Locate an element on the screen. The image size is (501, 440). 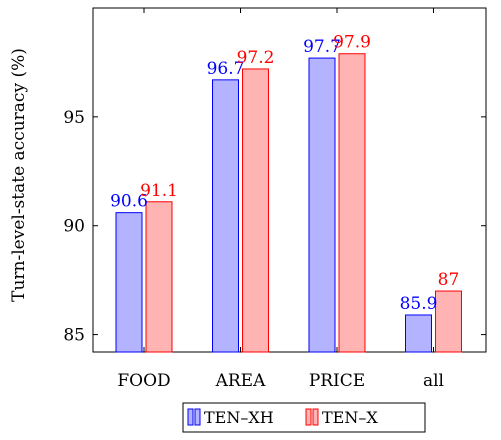
data-label: 90.6 is located at coordinates (129, 202).